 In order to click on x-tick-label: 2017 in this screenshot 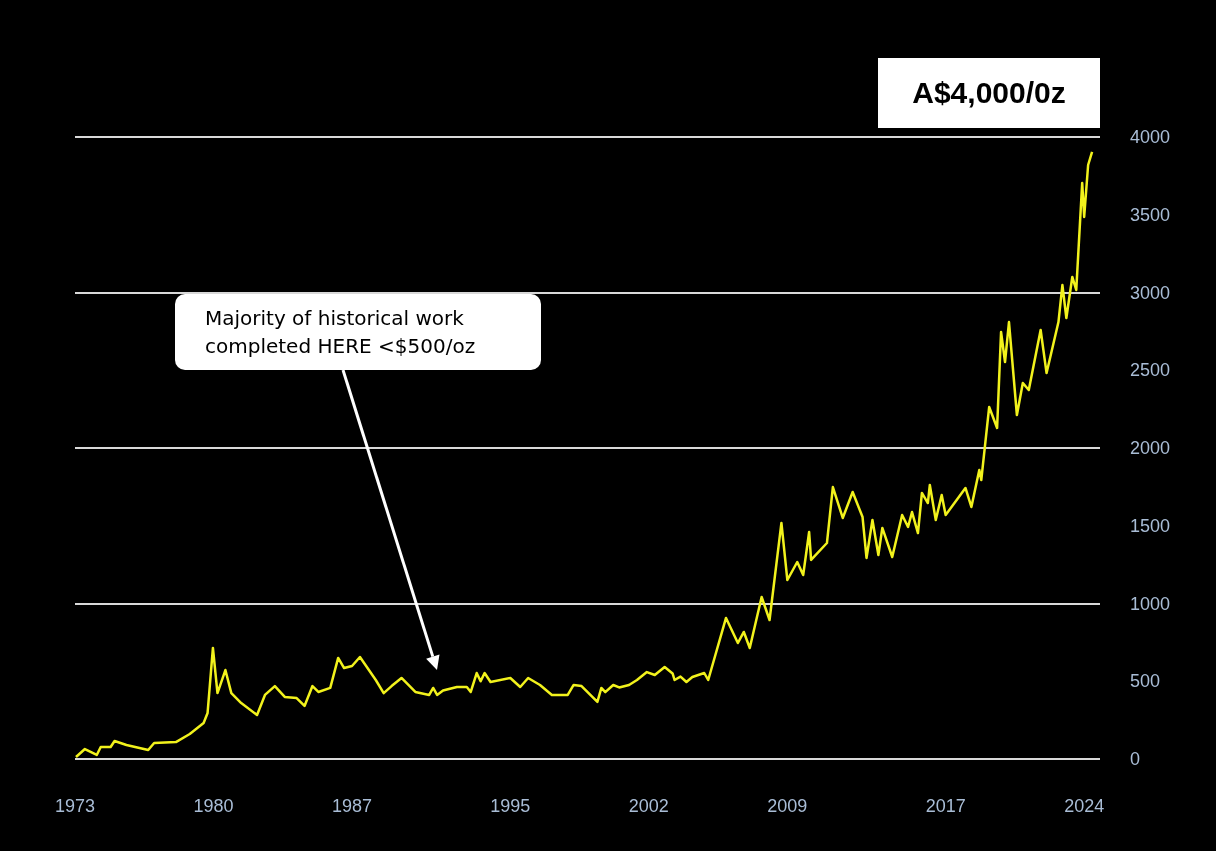, I will do `click(945, 806)`.